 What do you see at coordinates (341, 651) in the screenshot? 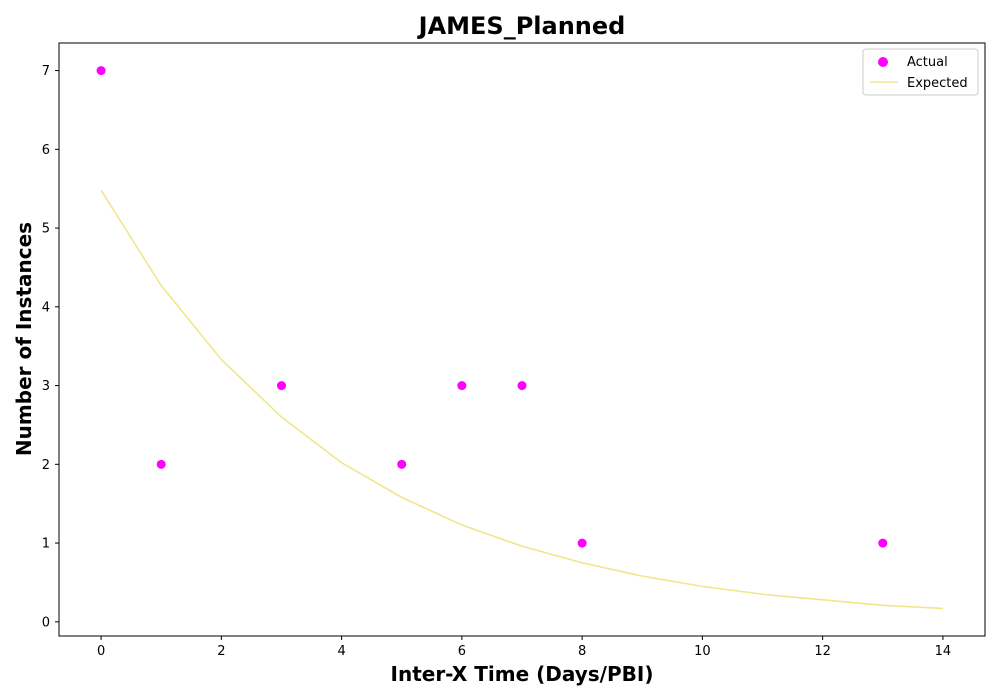
I see `x-tick-label-4: 4` at bounding box center [341, 651].